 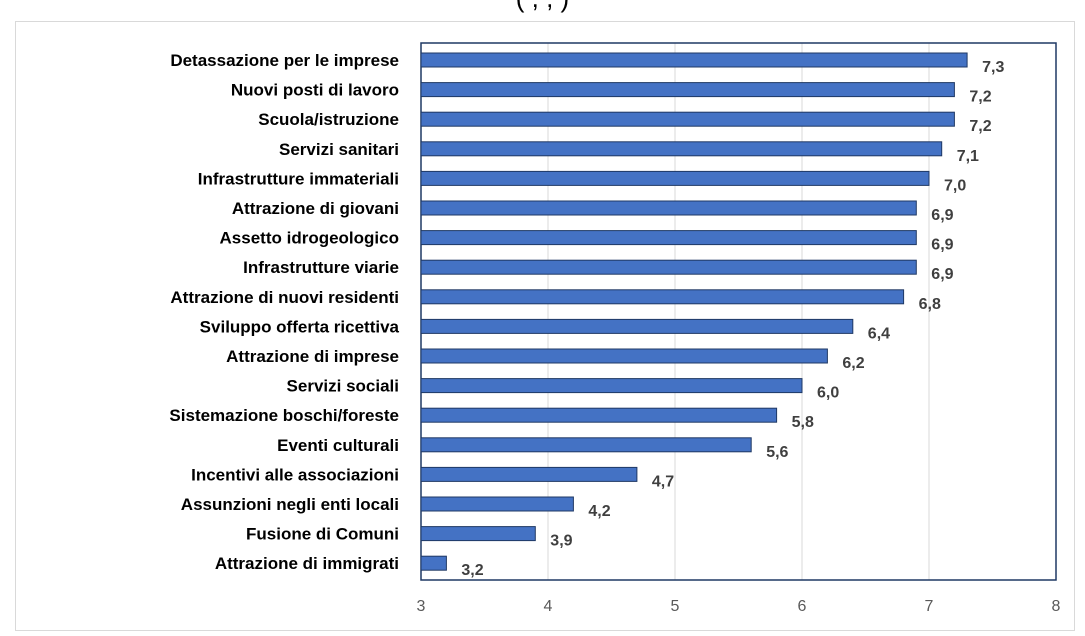 What do you see at coordinates (295, 474) in the screenshot?
I see `category-label: Incentivi alle associazioni` at bounding box center [295, 474].